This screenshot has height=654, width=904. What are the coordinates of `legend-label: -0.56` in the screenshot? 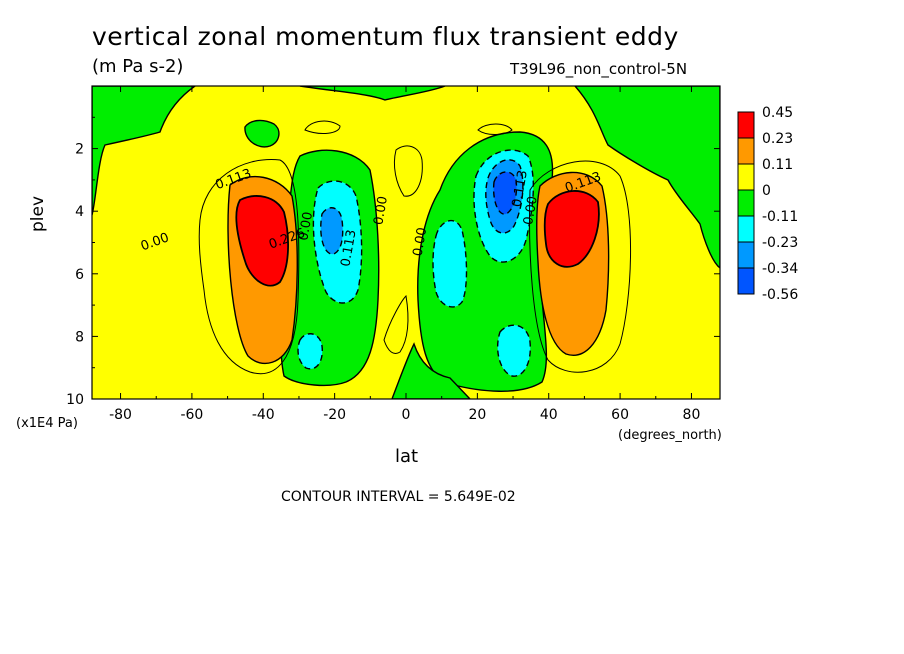 It's located at (780, 295).